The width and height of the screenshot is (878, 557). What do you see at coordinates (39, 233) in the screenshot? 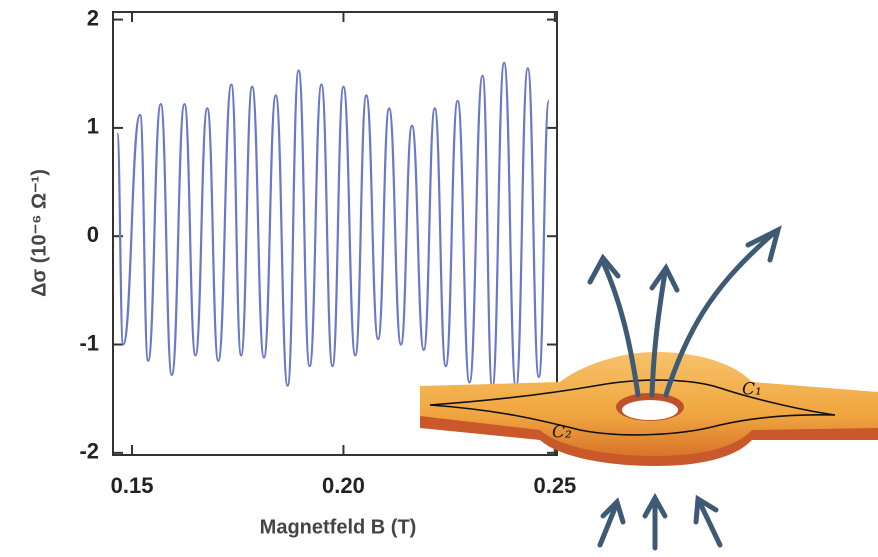
I see `y-axis-label: Δσ (10⁻⁶ Ω⁻¹)` at bounding box center [39, 233].